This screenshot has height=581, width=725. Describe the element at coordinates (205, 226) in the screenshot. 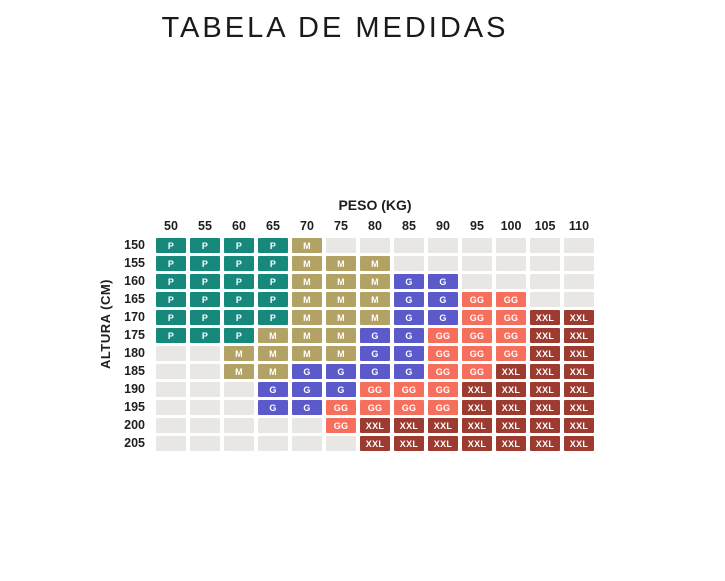

I see `col-label-weight: 55` at that location.